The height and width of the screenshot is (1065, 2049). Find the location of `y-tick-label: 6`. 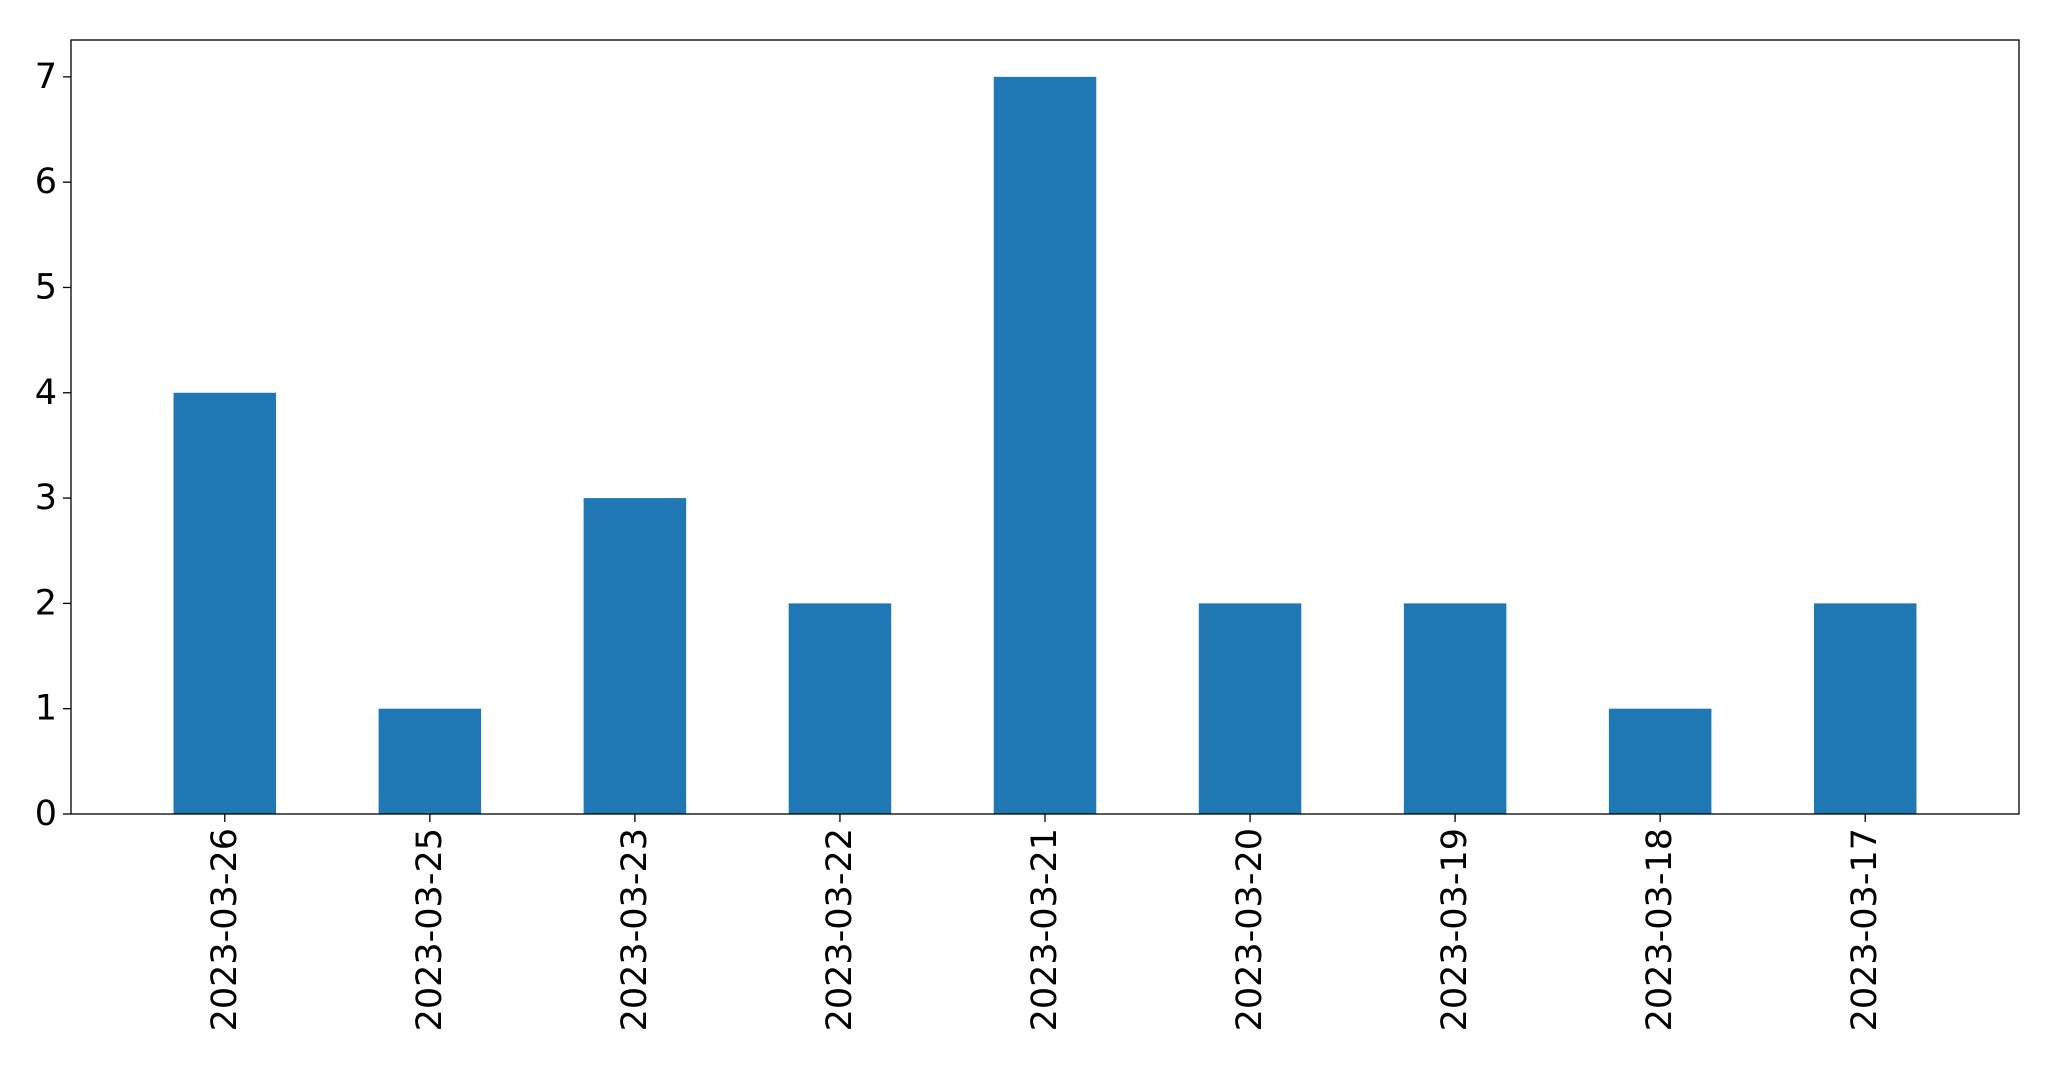

y-tick-label: 6 is located at coordinates (46, 182).